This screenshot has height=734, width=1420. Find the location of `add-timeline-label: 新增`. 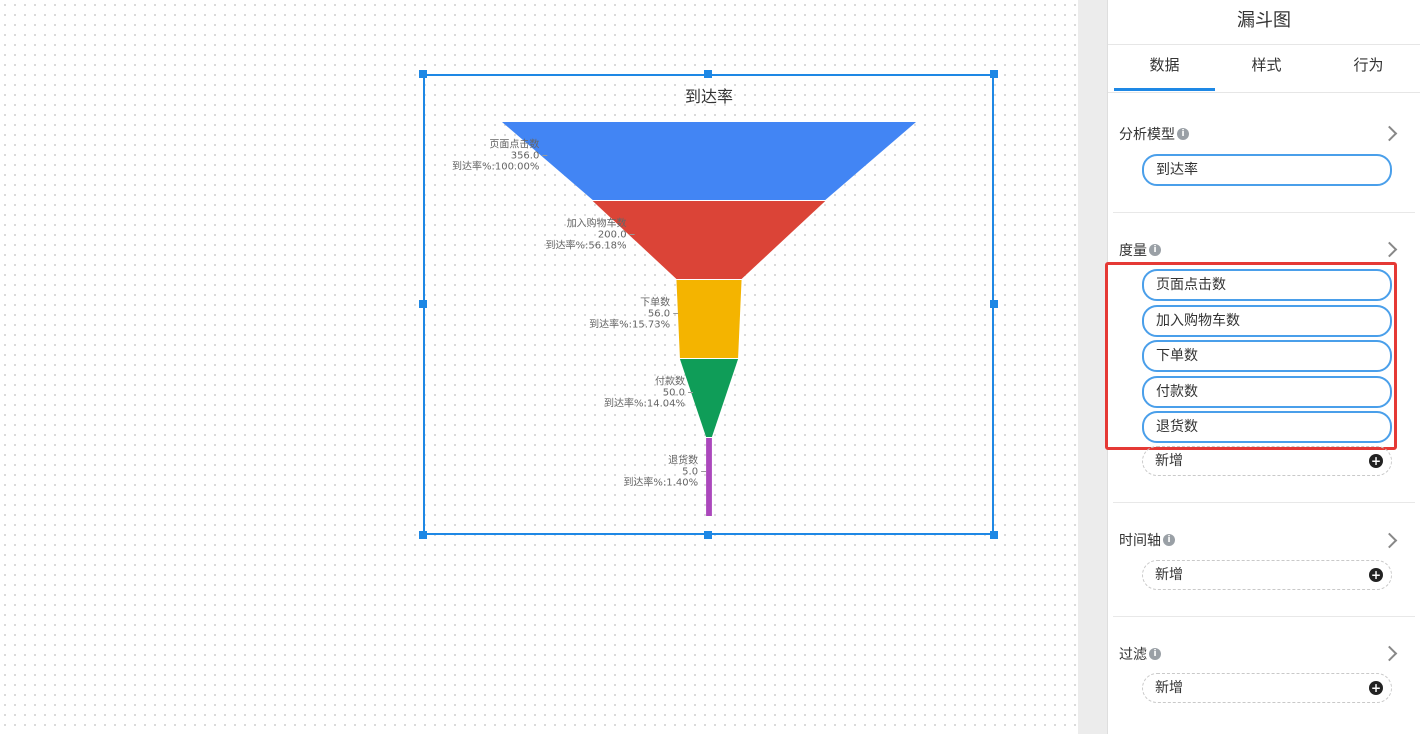

add-timeline-label: 新增 is located at coordinates (1169, 575).